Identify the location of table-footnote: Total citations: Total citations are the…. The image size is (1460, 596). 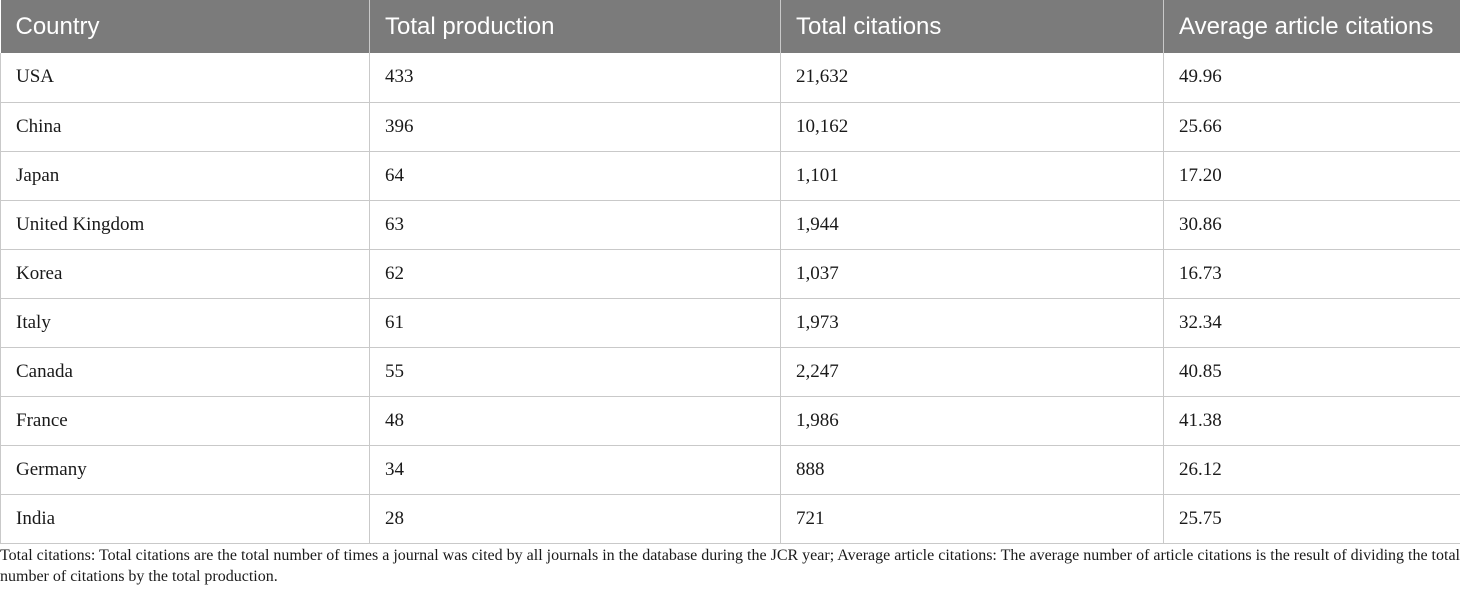
(730, 566).